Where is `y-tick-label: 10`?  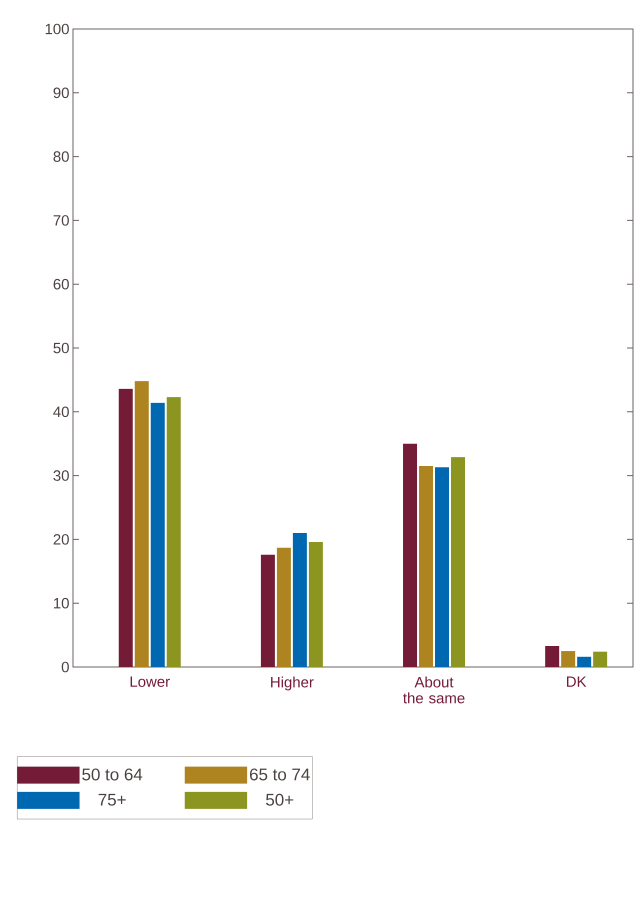
y-tick-label: 10 is located at coordinates (61, 603).